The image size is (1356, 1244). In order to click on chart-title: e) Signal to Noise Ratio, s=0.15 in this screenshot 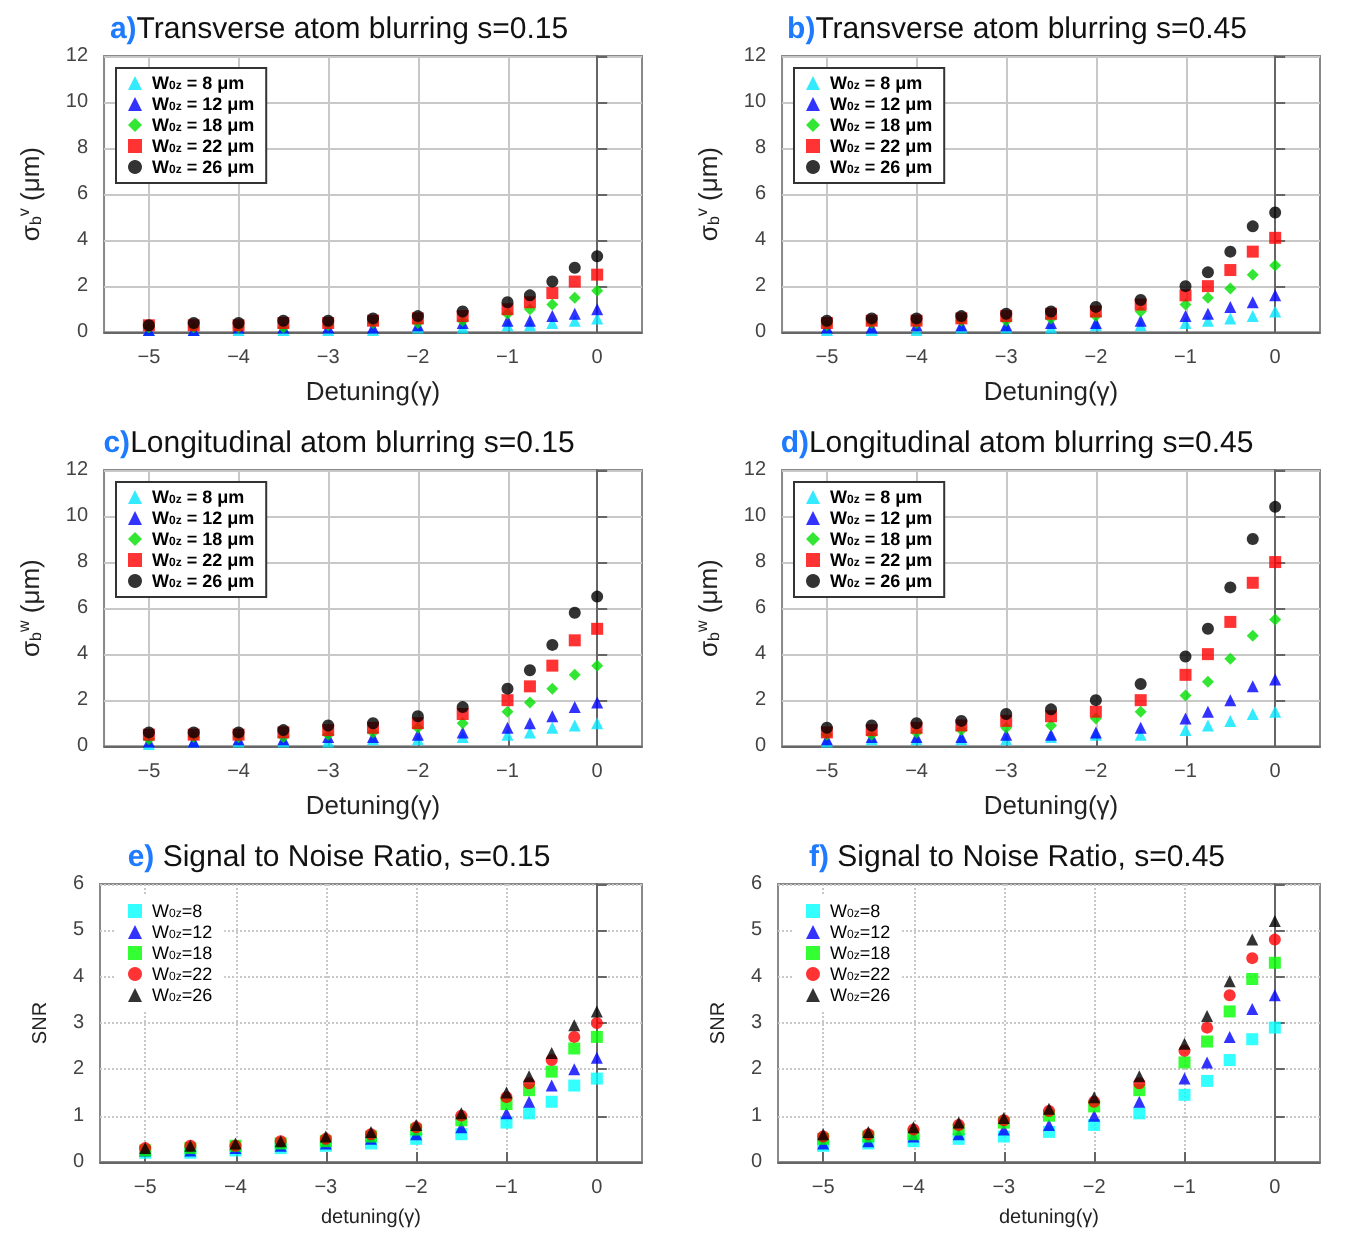, I will do `click(339, 857)`.